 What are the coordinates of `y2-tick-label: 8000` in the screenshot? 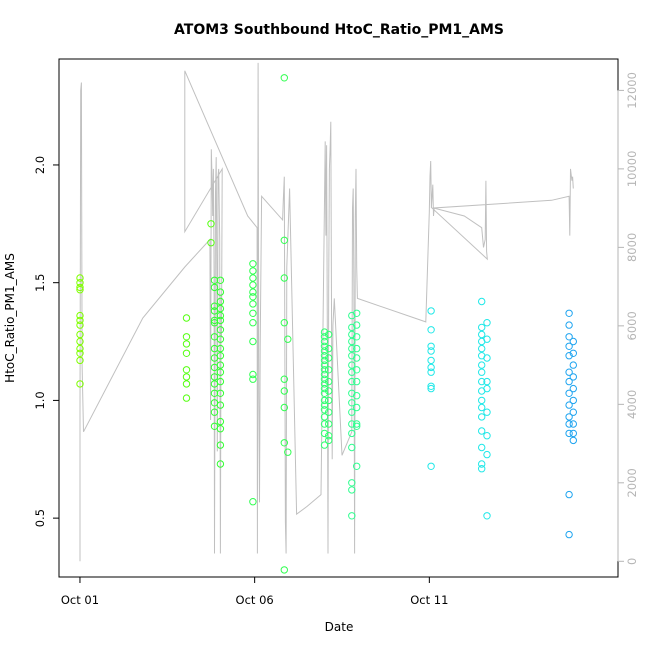 It's located at (632, 247).